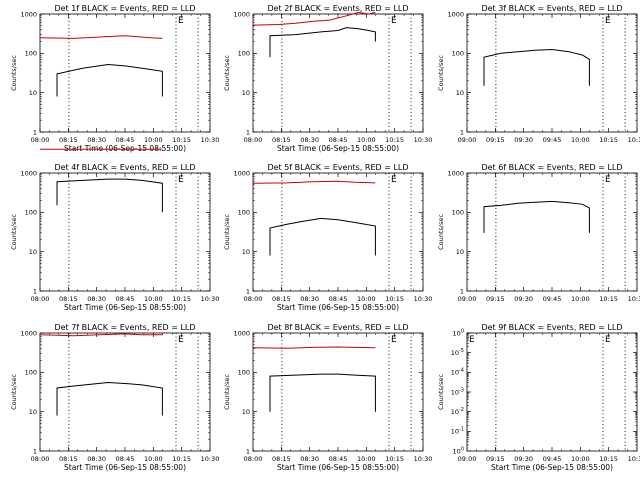  Describe the element at coordinates (495, 299) in the screenshot. I see `x-tick-label: 09:15` at that location.